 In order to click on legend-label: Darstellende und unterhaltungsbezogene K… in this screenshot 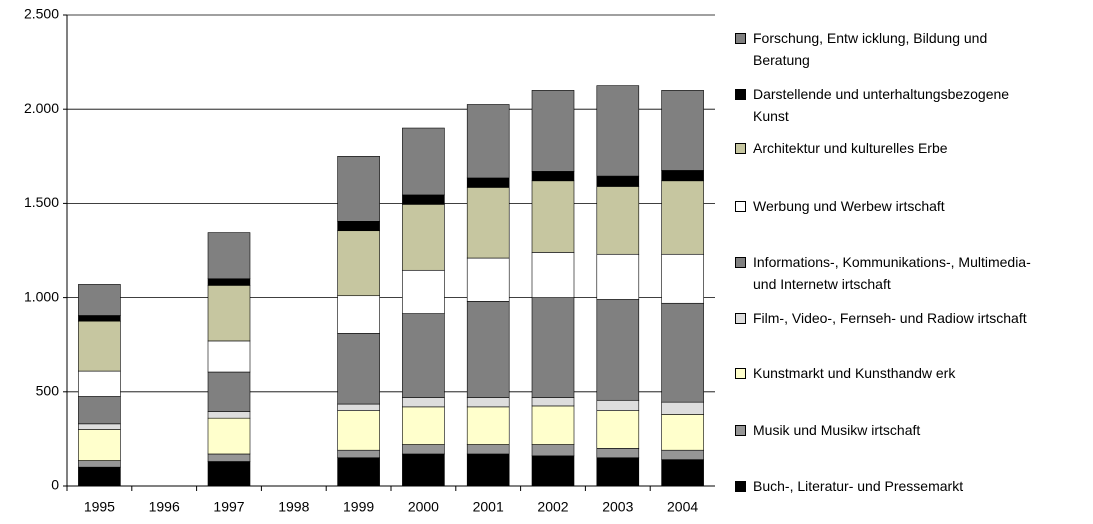, I will do `click(881, 105)`.